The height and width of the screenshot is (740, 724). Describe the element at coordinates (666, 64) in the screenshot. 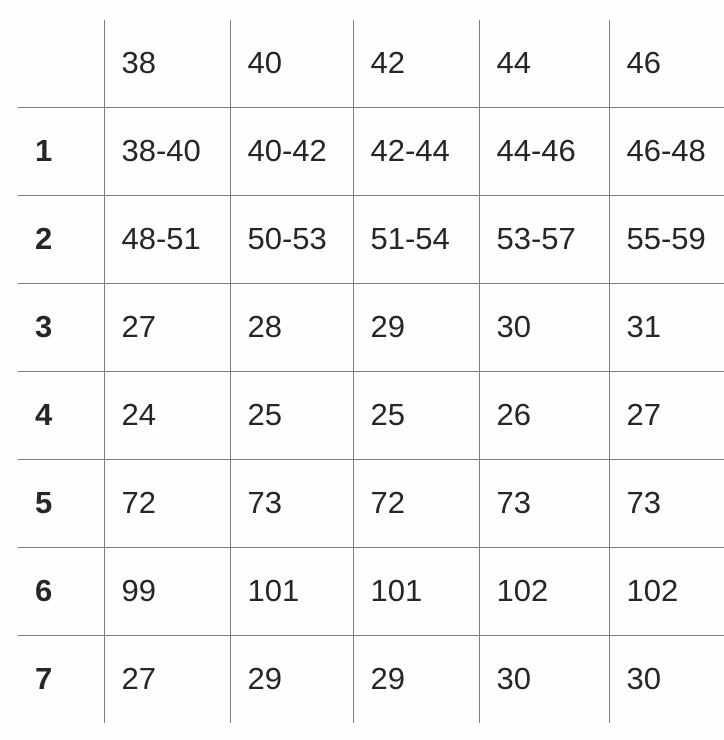

I see `column-header: 46` at that location.